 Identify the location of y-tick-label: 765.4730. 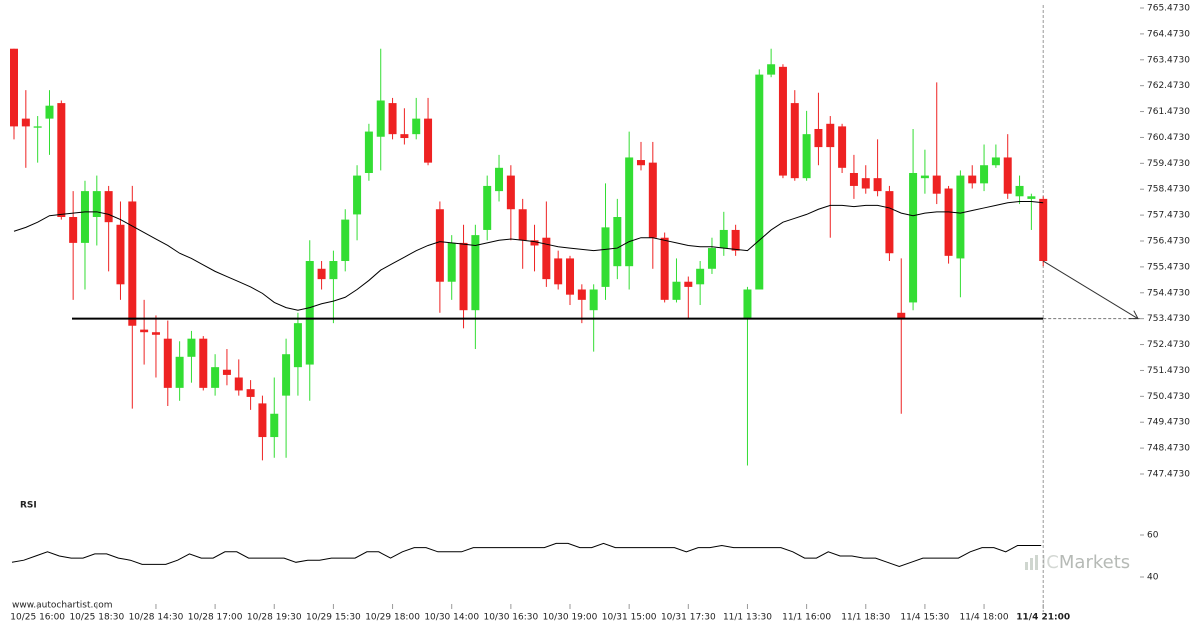
(1168, 9).